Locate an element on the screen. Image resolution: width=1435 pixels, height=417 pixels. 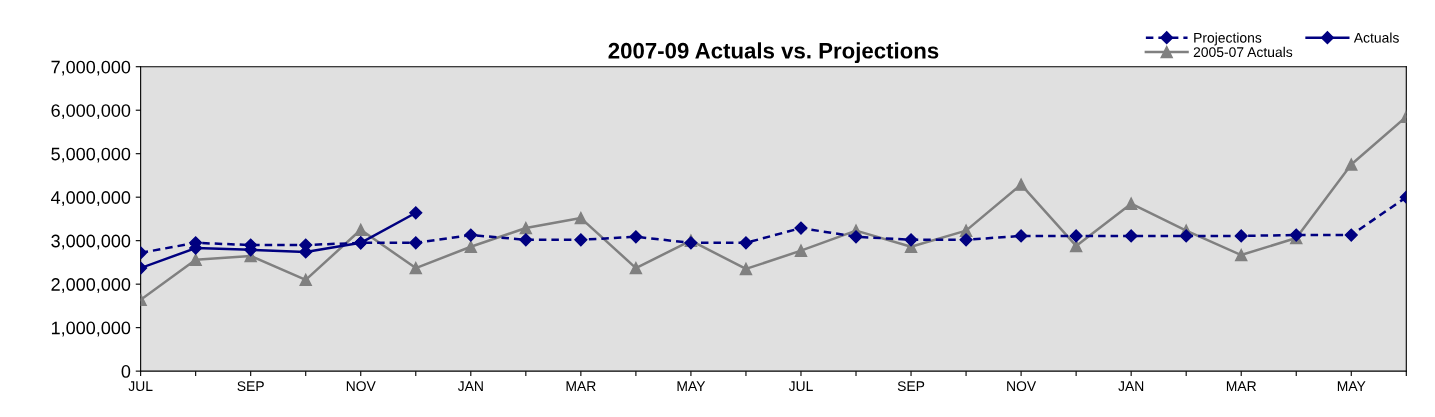
chart-title: 2007-09 Actuals vs. Projections is located at coordinates (773, 52).